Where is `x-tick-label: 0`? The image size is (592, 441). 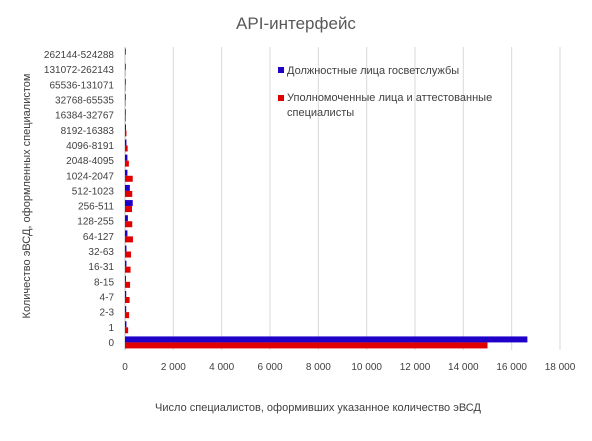
x-tick-label: 0 is located at coordinates (125, 367).